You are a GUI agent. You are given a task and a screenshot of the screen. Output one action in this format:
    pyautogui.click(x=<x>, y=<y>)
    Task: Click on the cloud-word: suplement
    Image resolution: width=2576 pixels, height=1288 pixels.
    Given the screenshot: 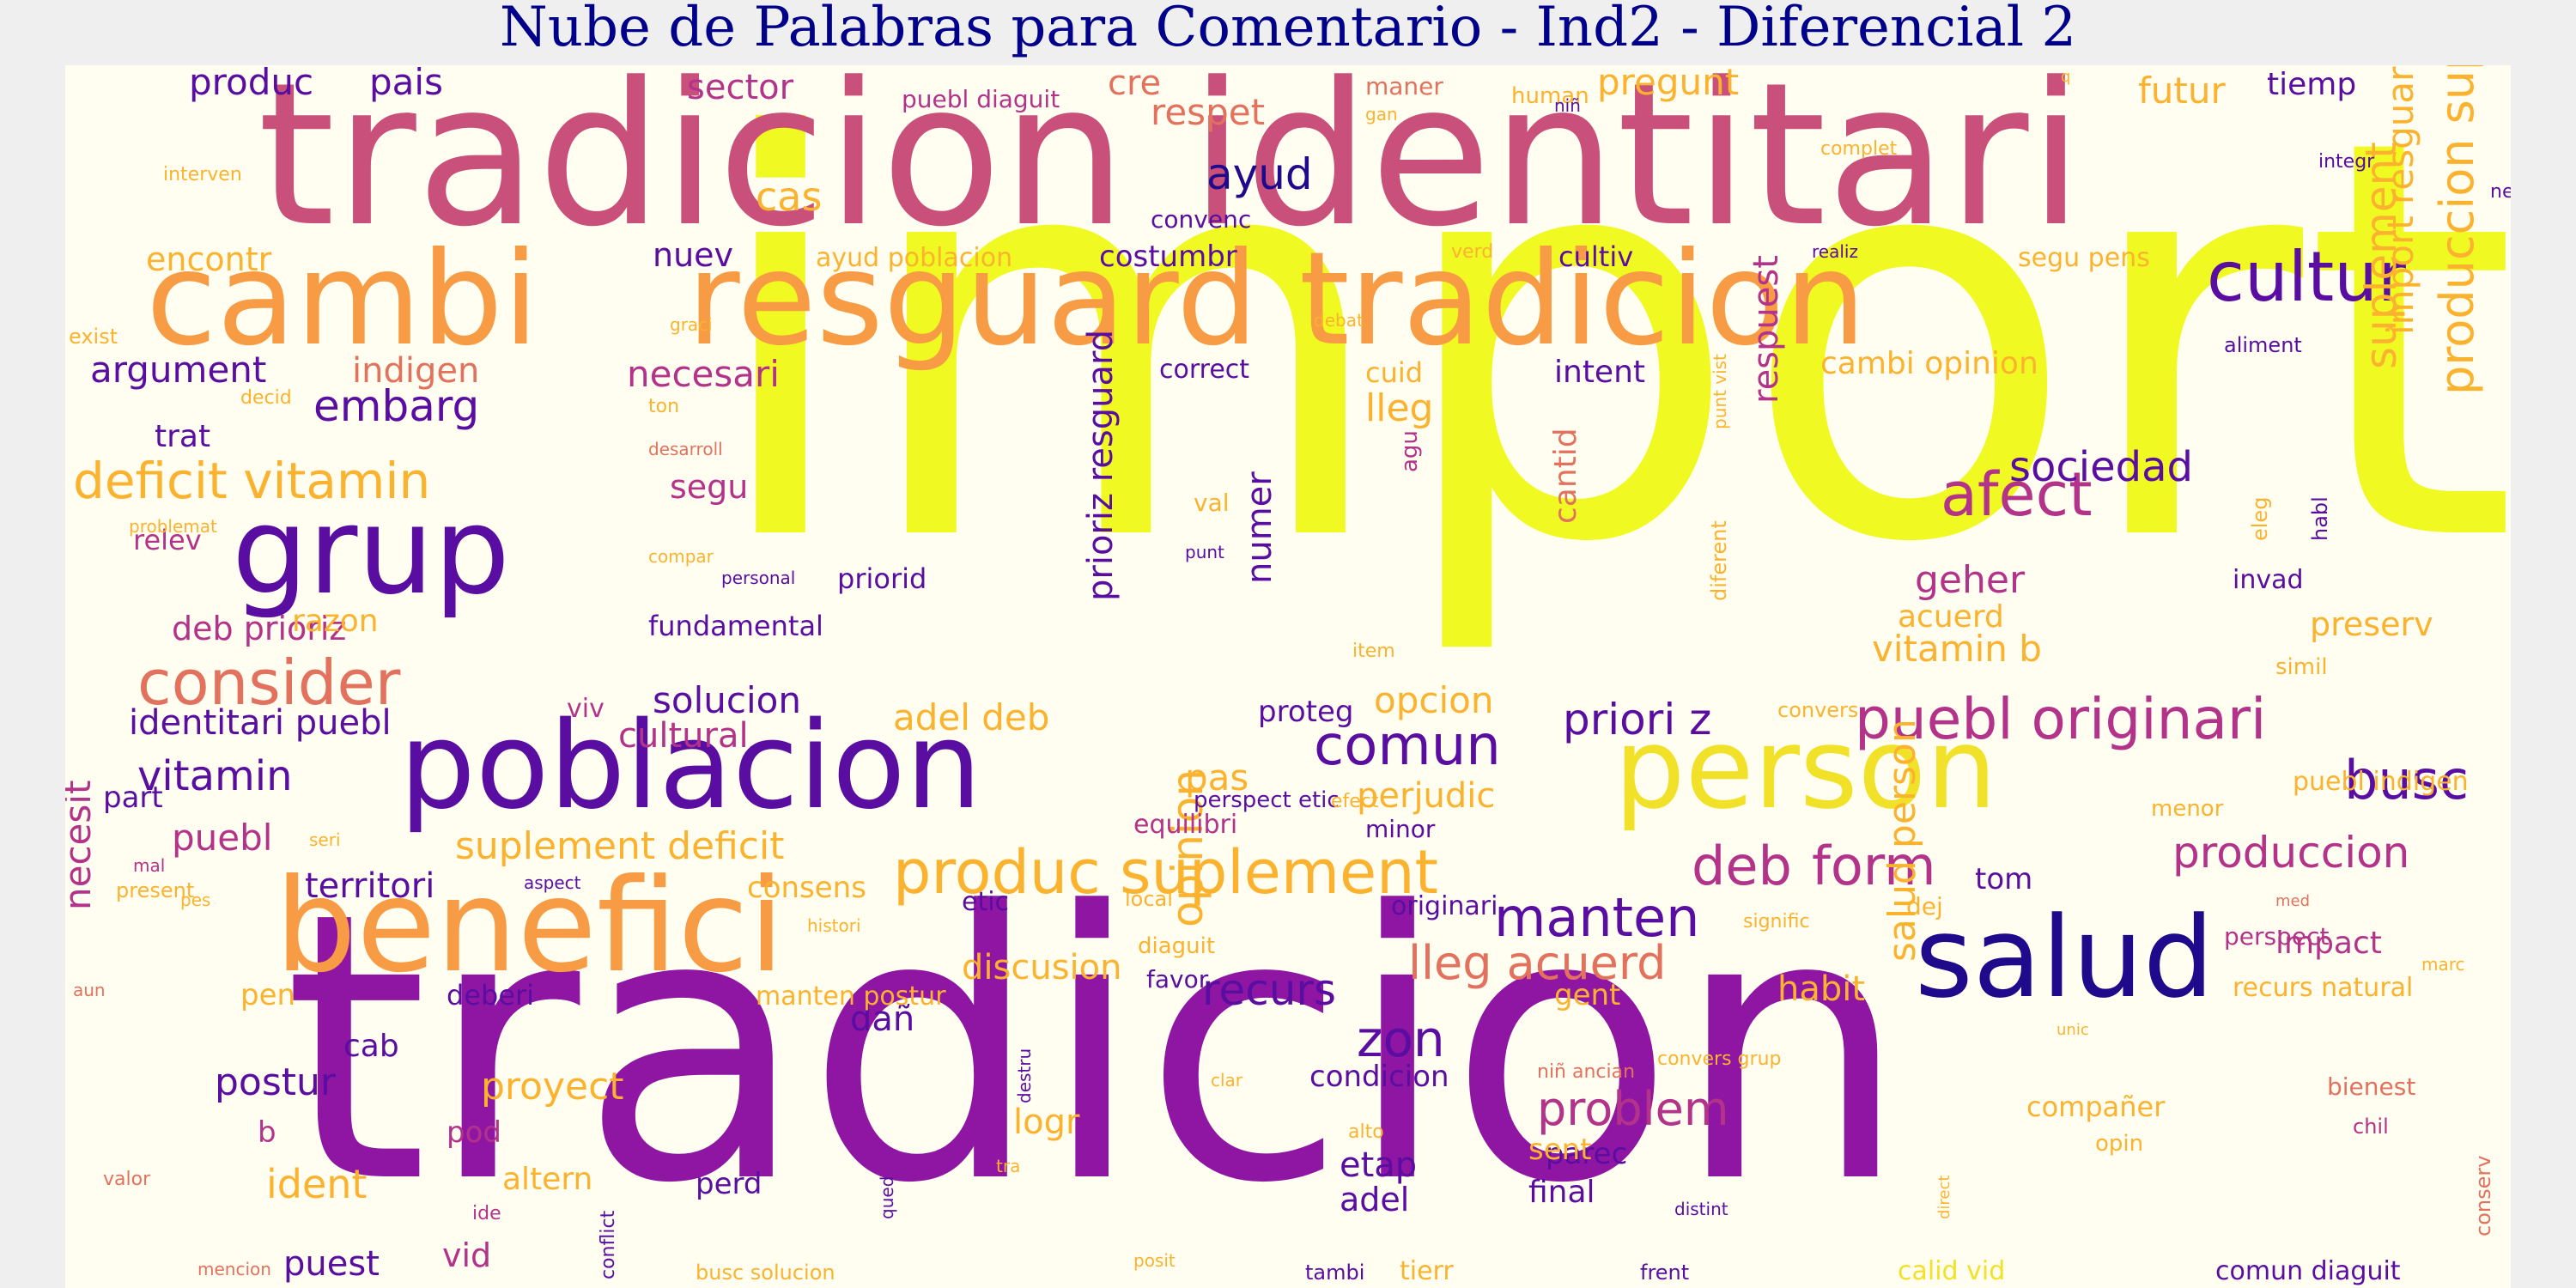 What is the action you would take?
    pyautogui.click(x=2381, y=255)
    